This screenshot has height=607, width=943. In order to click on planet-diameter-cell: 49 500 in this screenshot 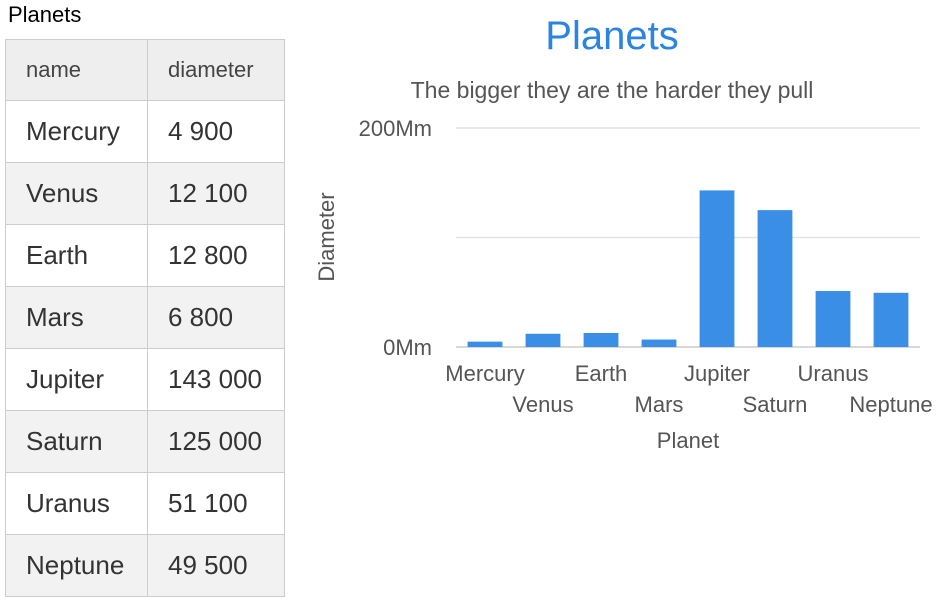, I will do `click(216, 565)`.